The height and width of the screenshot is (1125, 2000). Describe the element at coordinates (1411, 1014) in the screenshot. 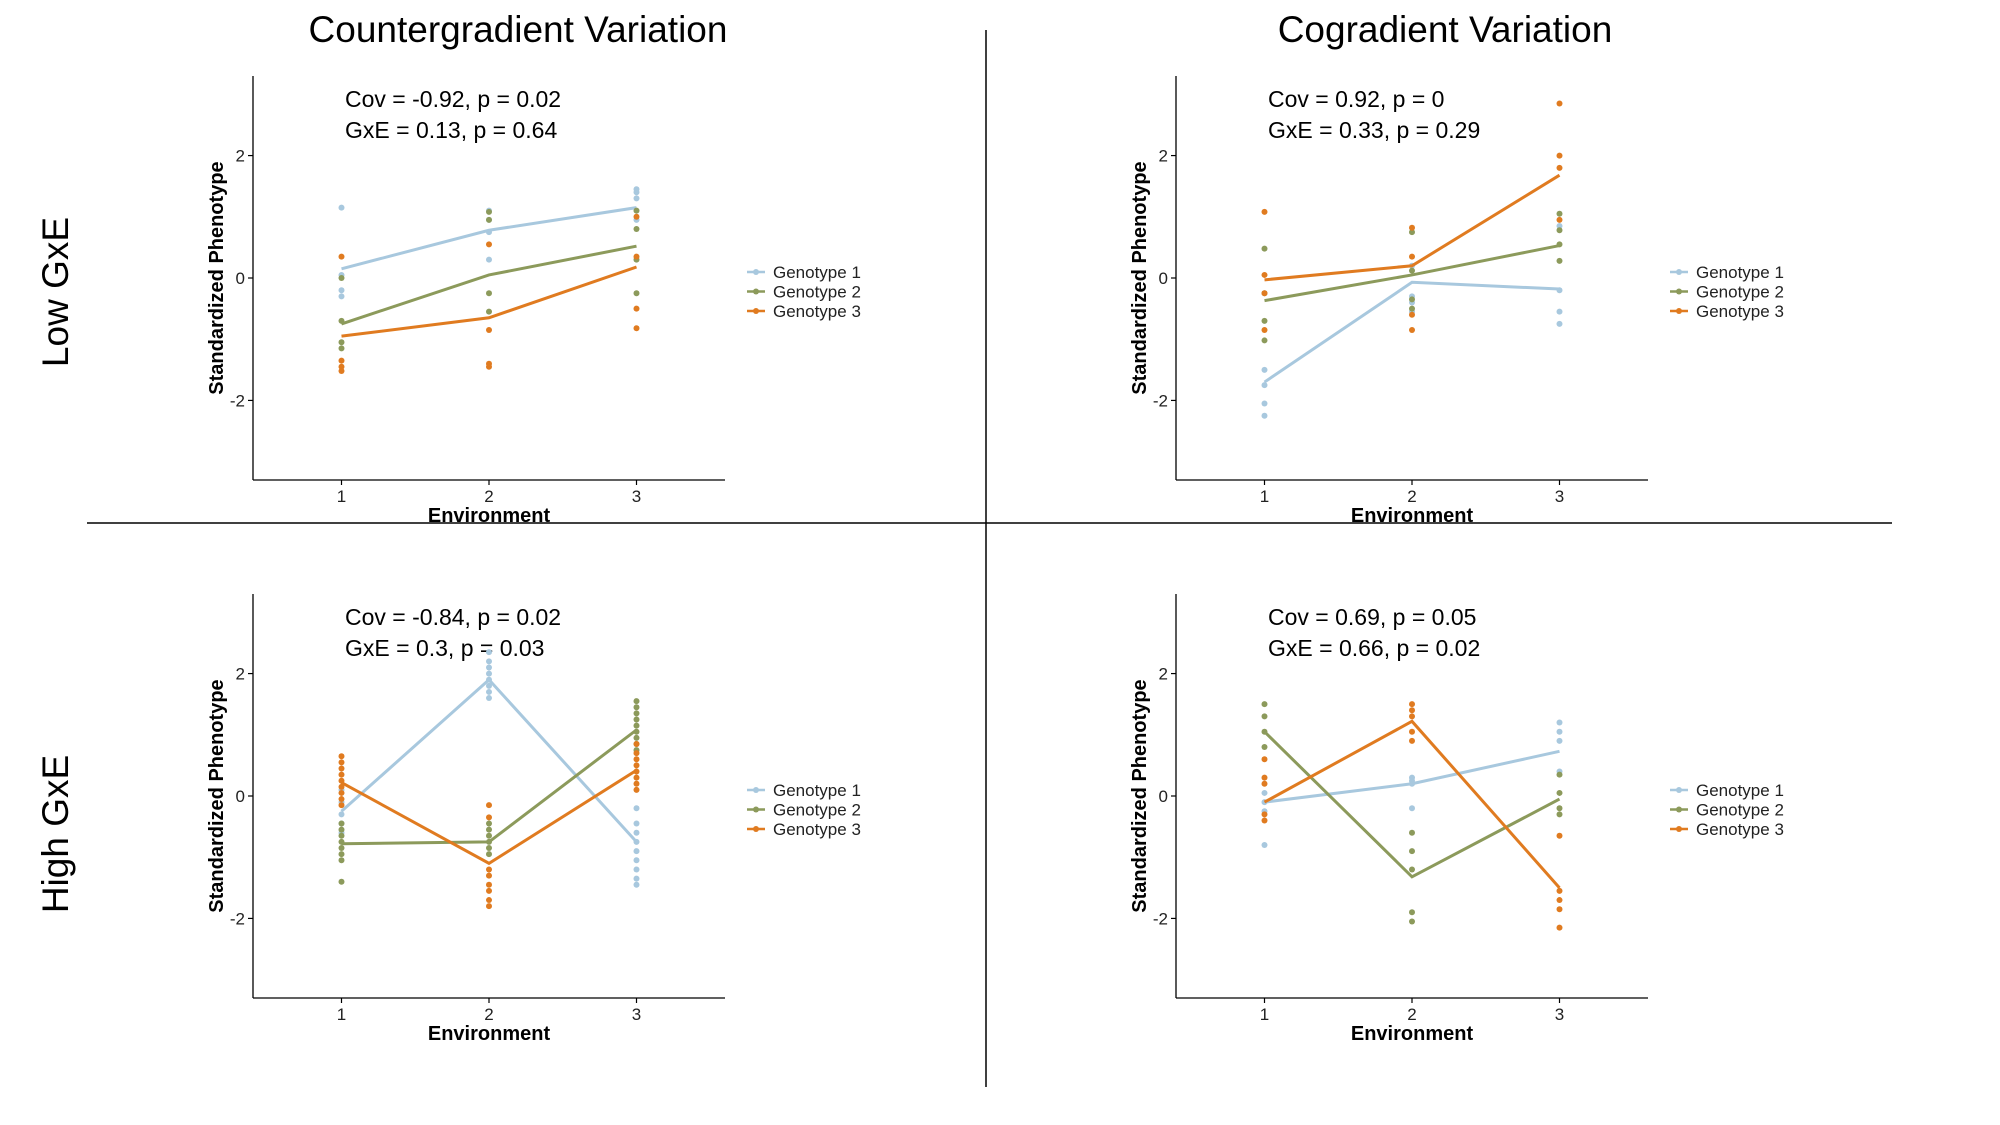

I see `x-tick-label: 2` at that location.